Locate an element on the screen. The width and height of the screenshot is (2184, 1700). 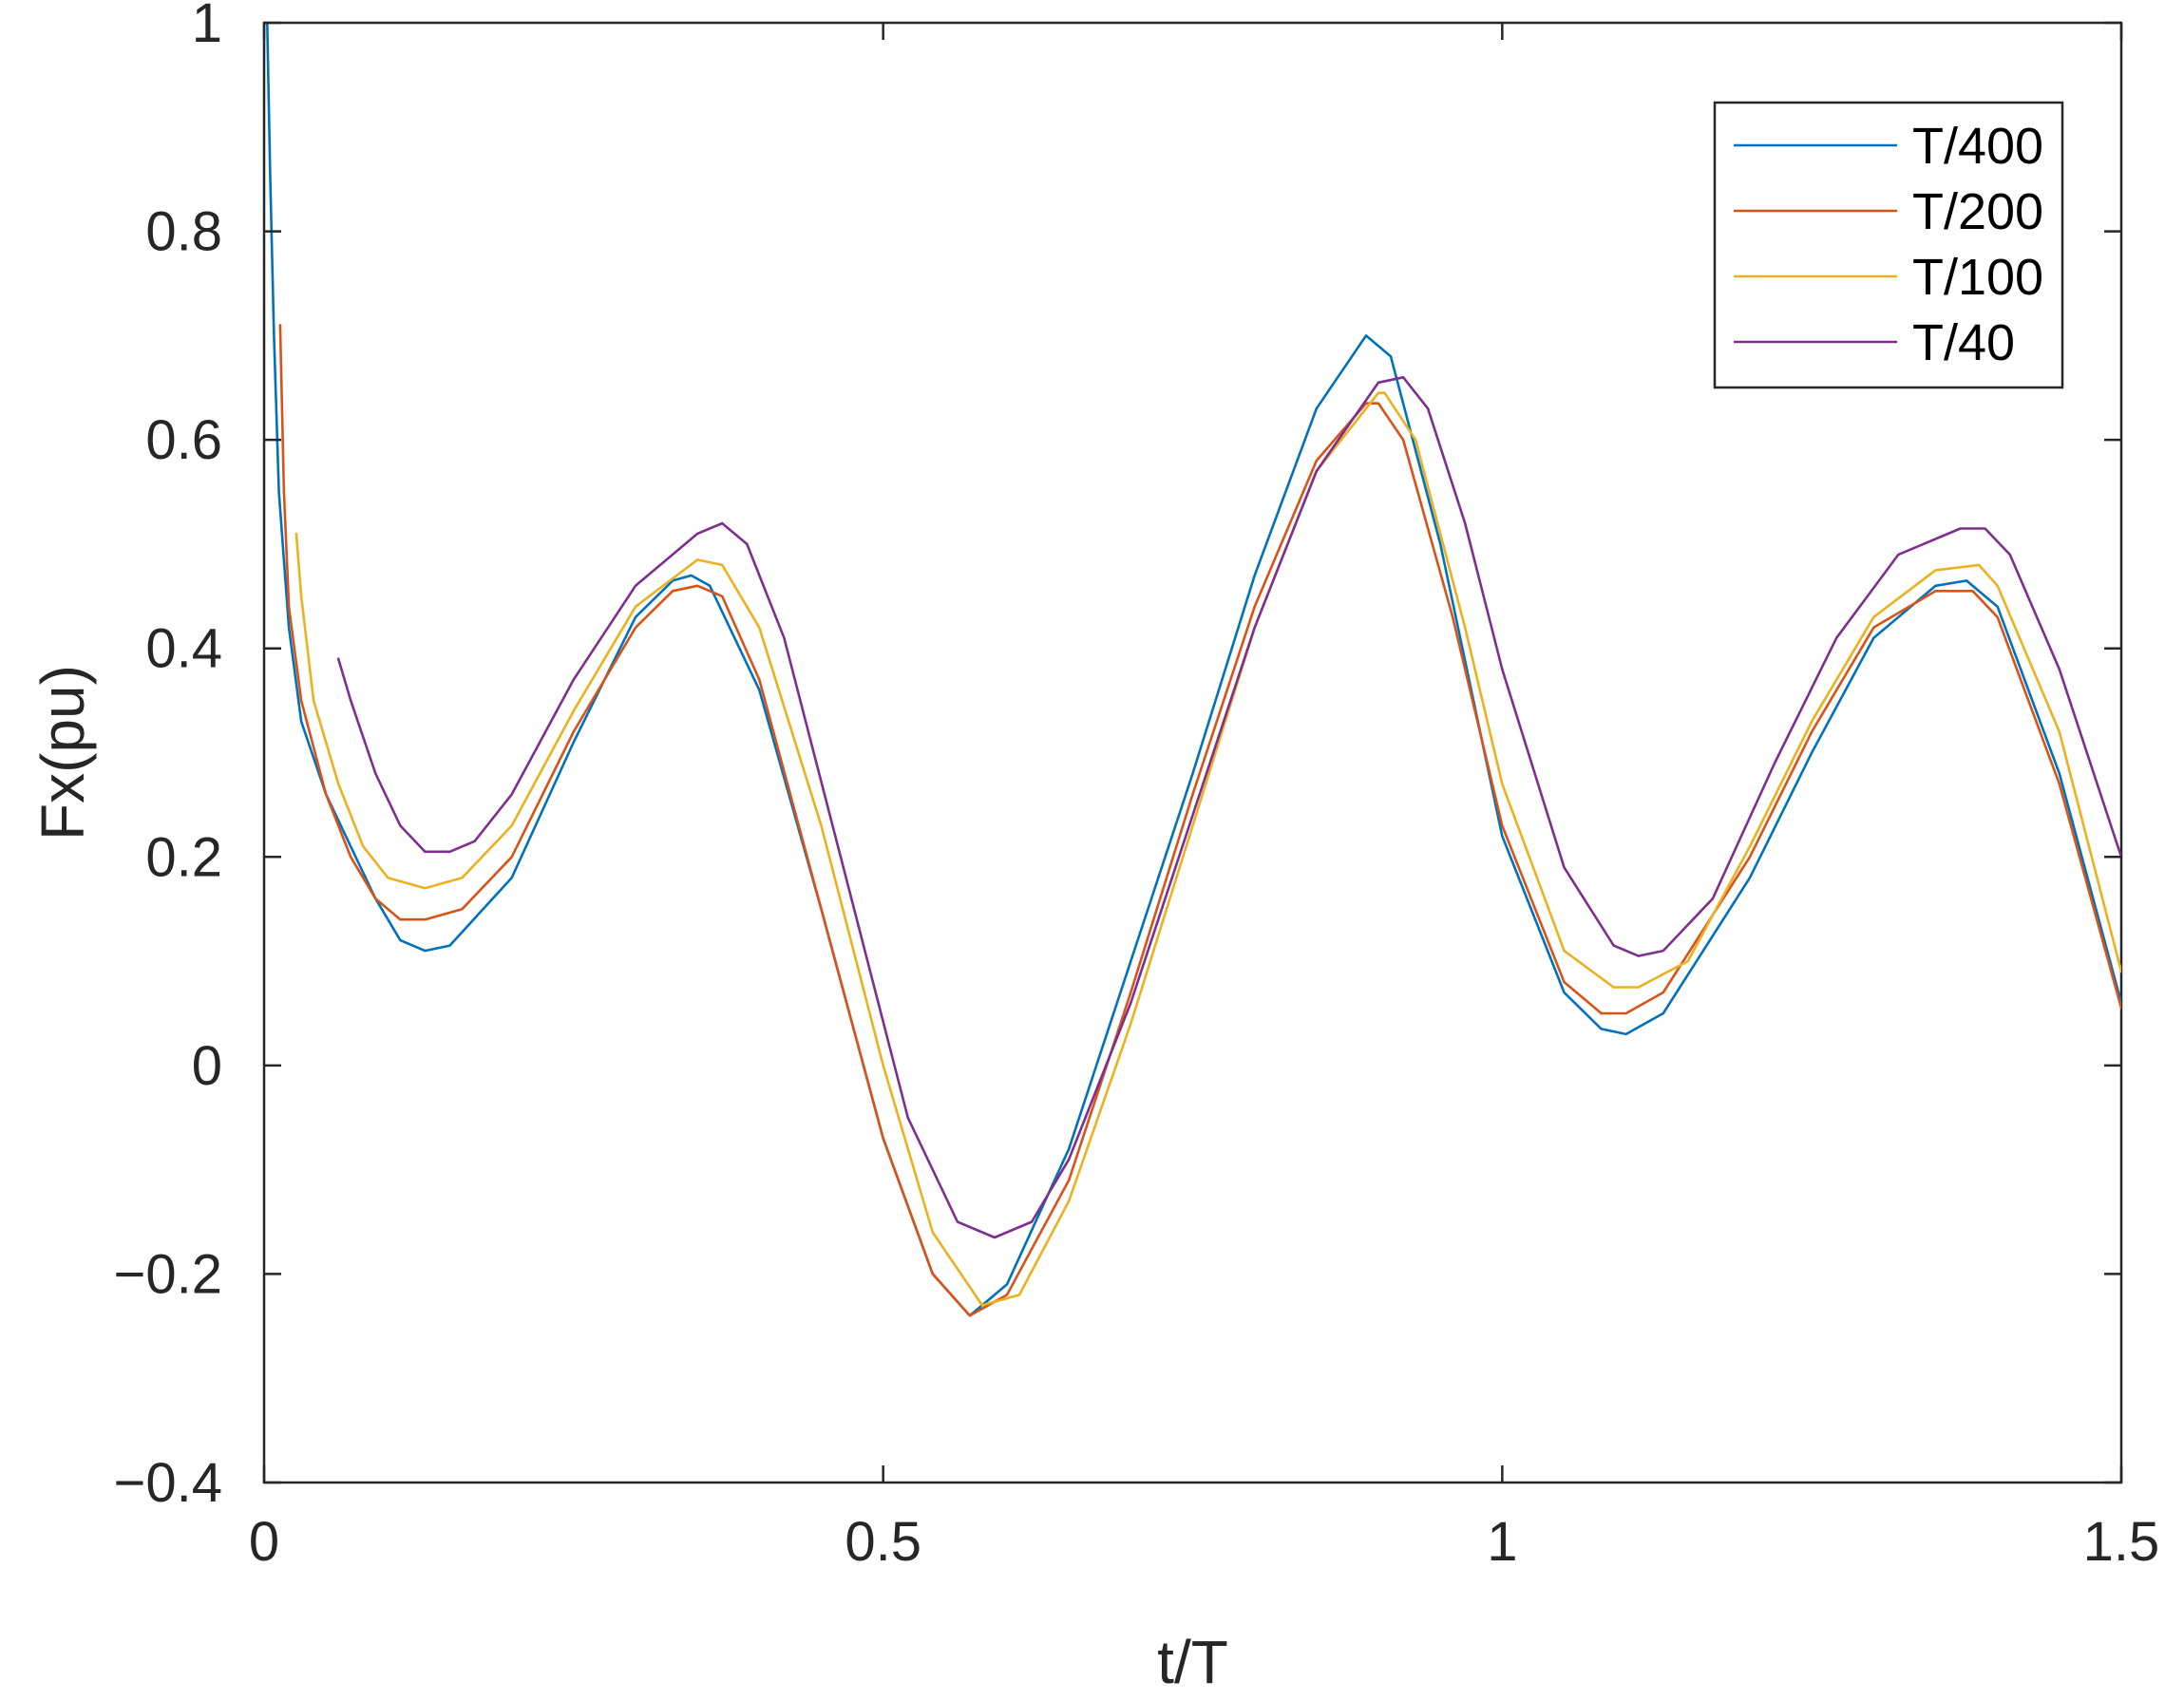
y-tick-label: 0.6 is located at coordinates (183, 440).